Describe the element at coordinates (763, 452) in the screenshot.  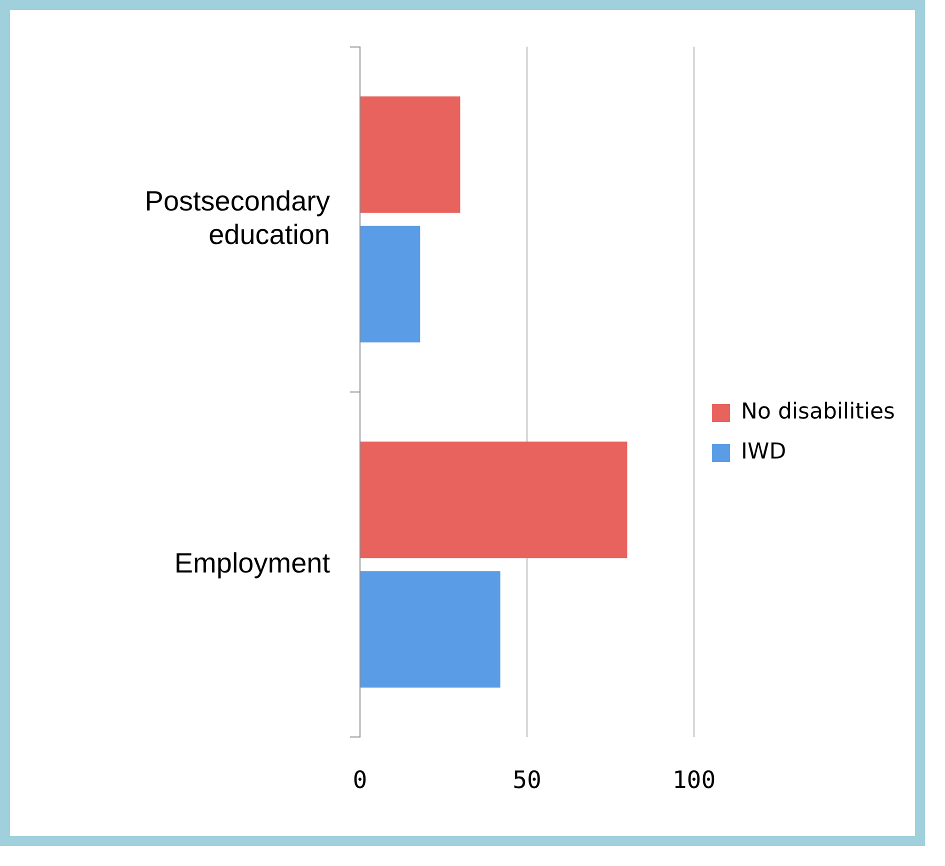
I see `legend-label: IWD` at that location.